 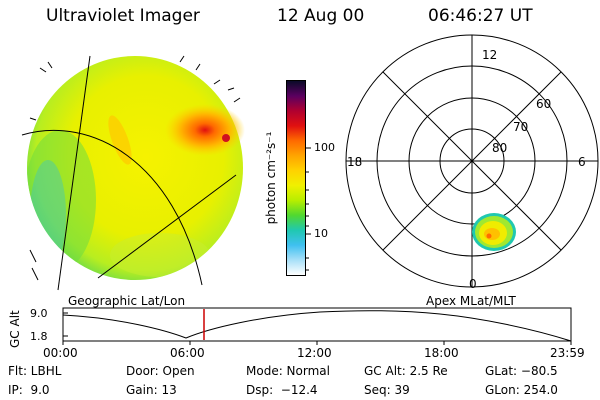 What do you see at coordinates (160, 371) in the screenshot?
I see `info-door: Door: Open` at bounding box center [160, 371].